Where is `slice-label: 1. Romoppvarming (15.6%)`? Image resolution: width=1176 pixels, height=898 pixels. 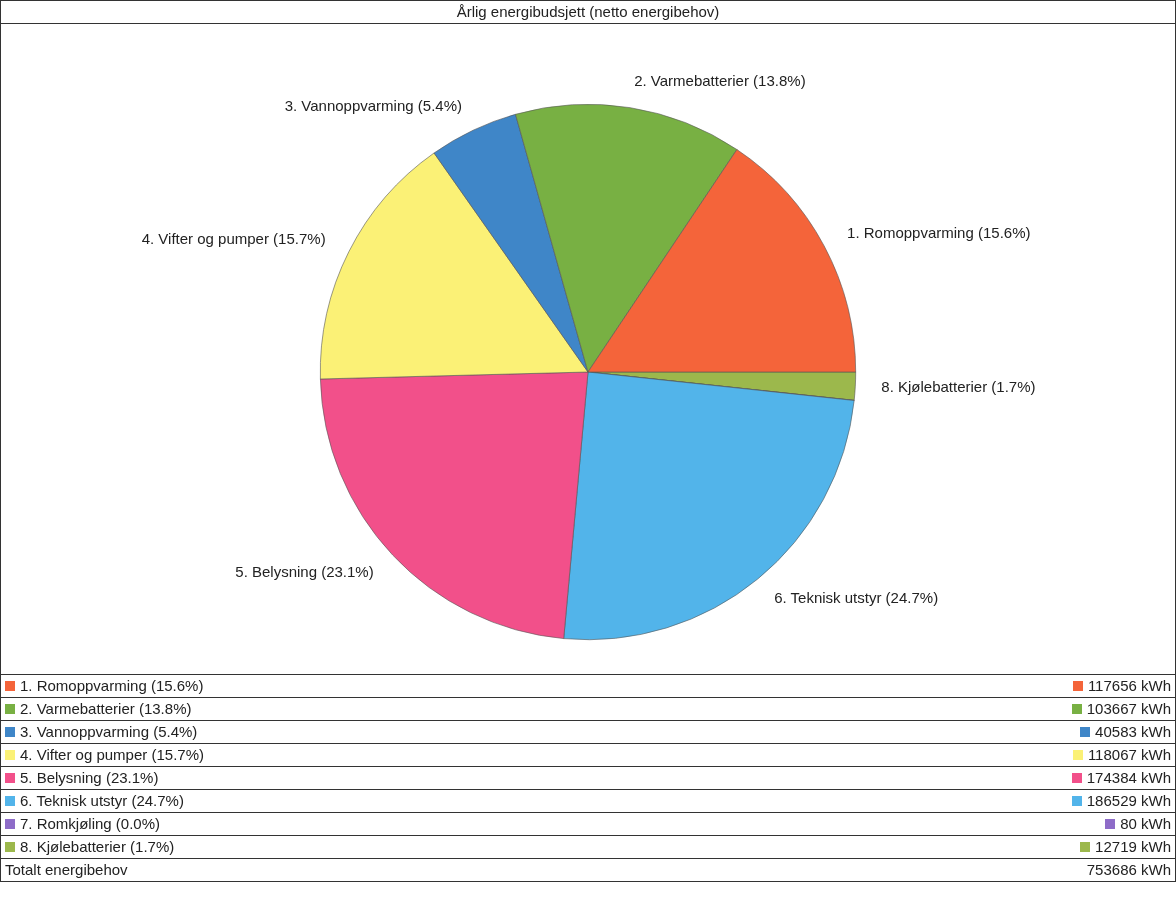 slice-label: 1. Romoppvarming (15.6%) is located at coordinates (939, 232).